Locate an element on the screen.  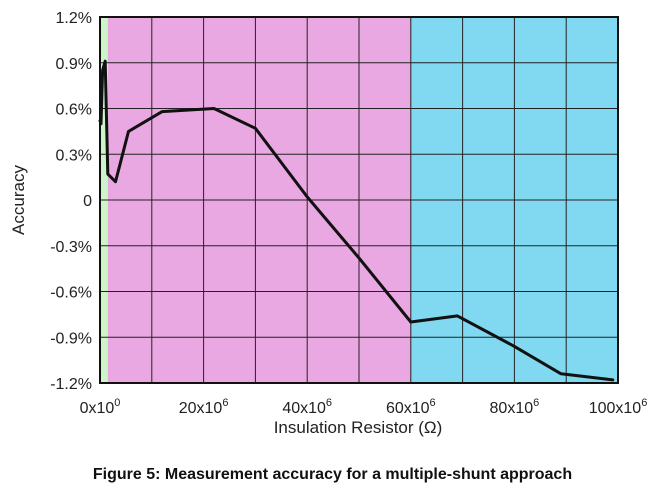
x-tick-label: 80x106 is located at coordinates (515, 407).